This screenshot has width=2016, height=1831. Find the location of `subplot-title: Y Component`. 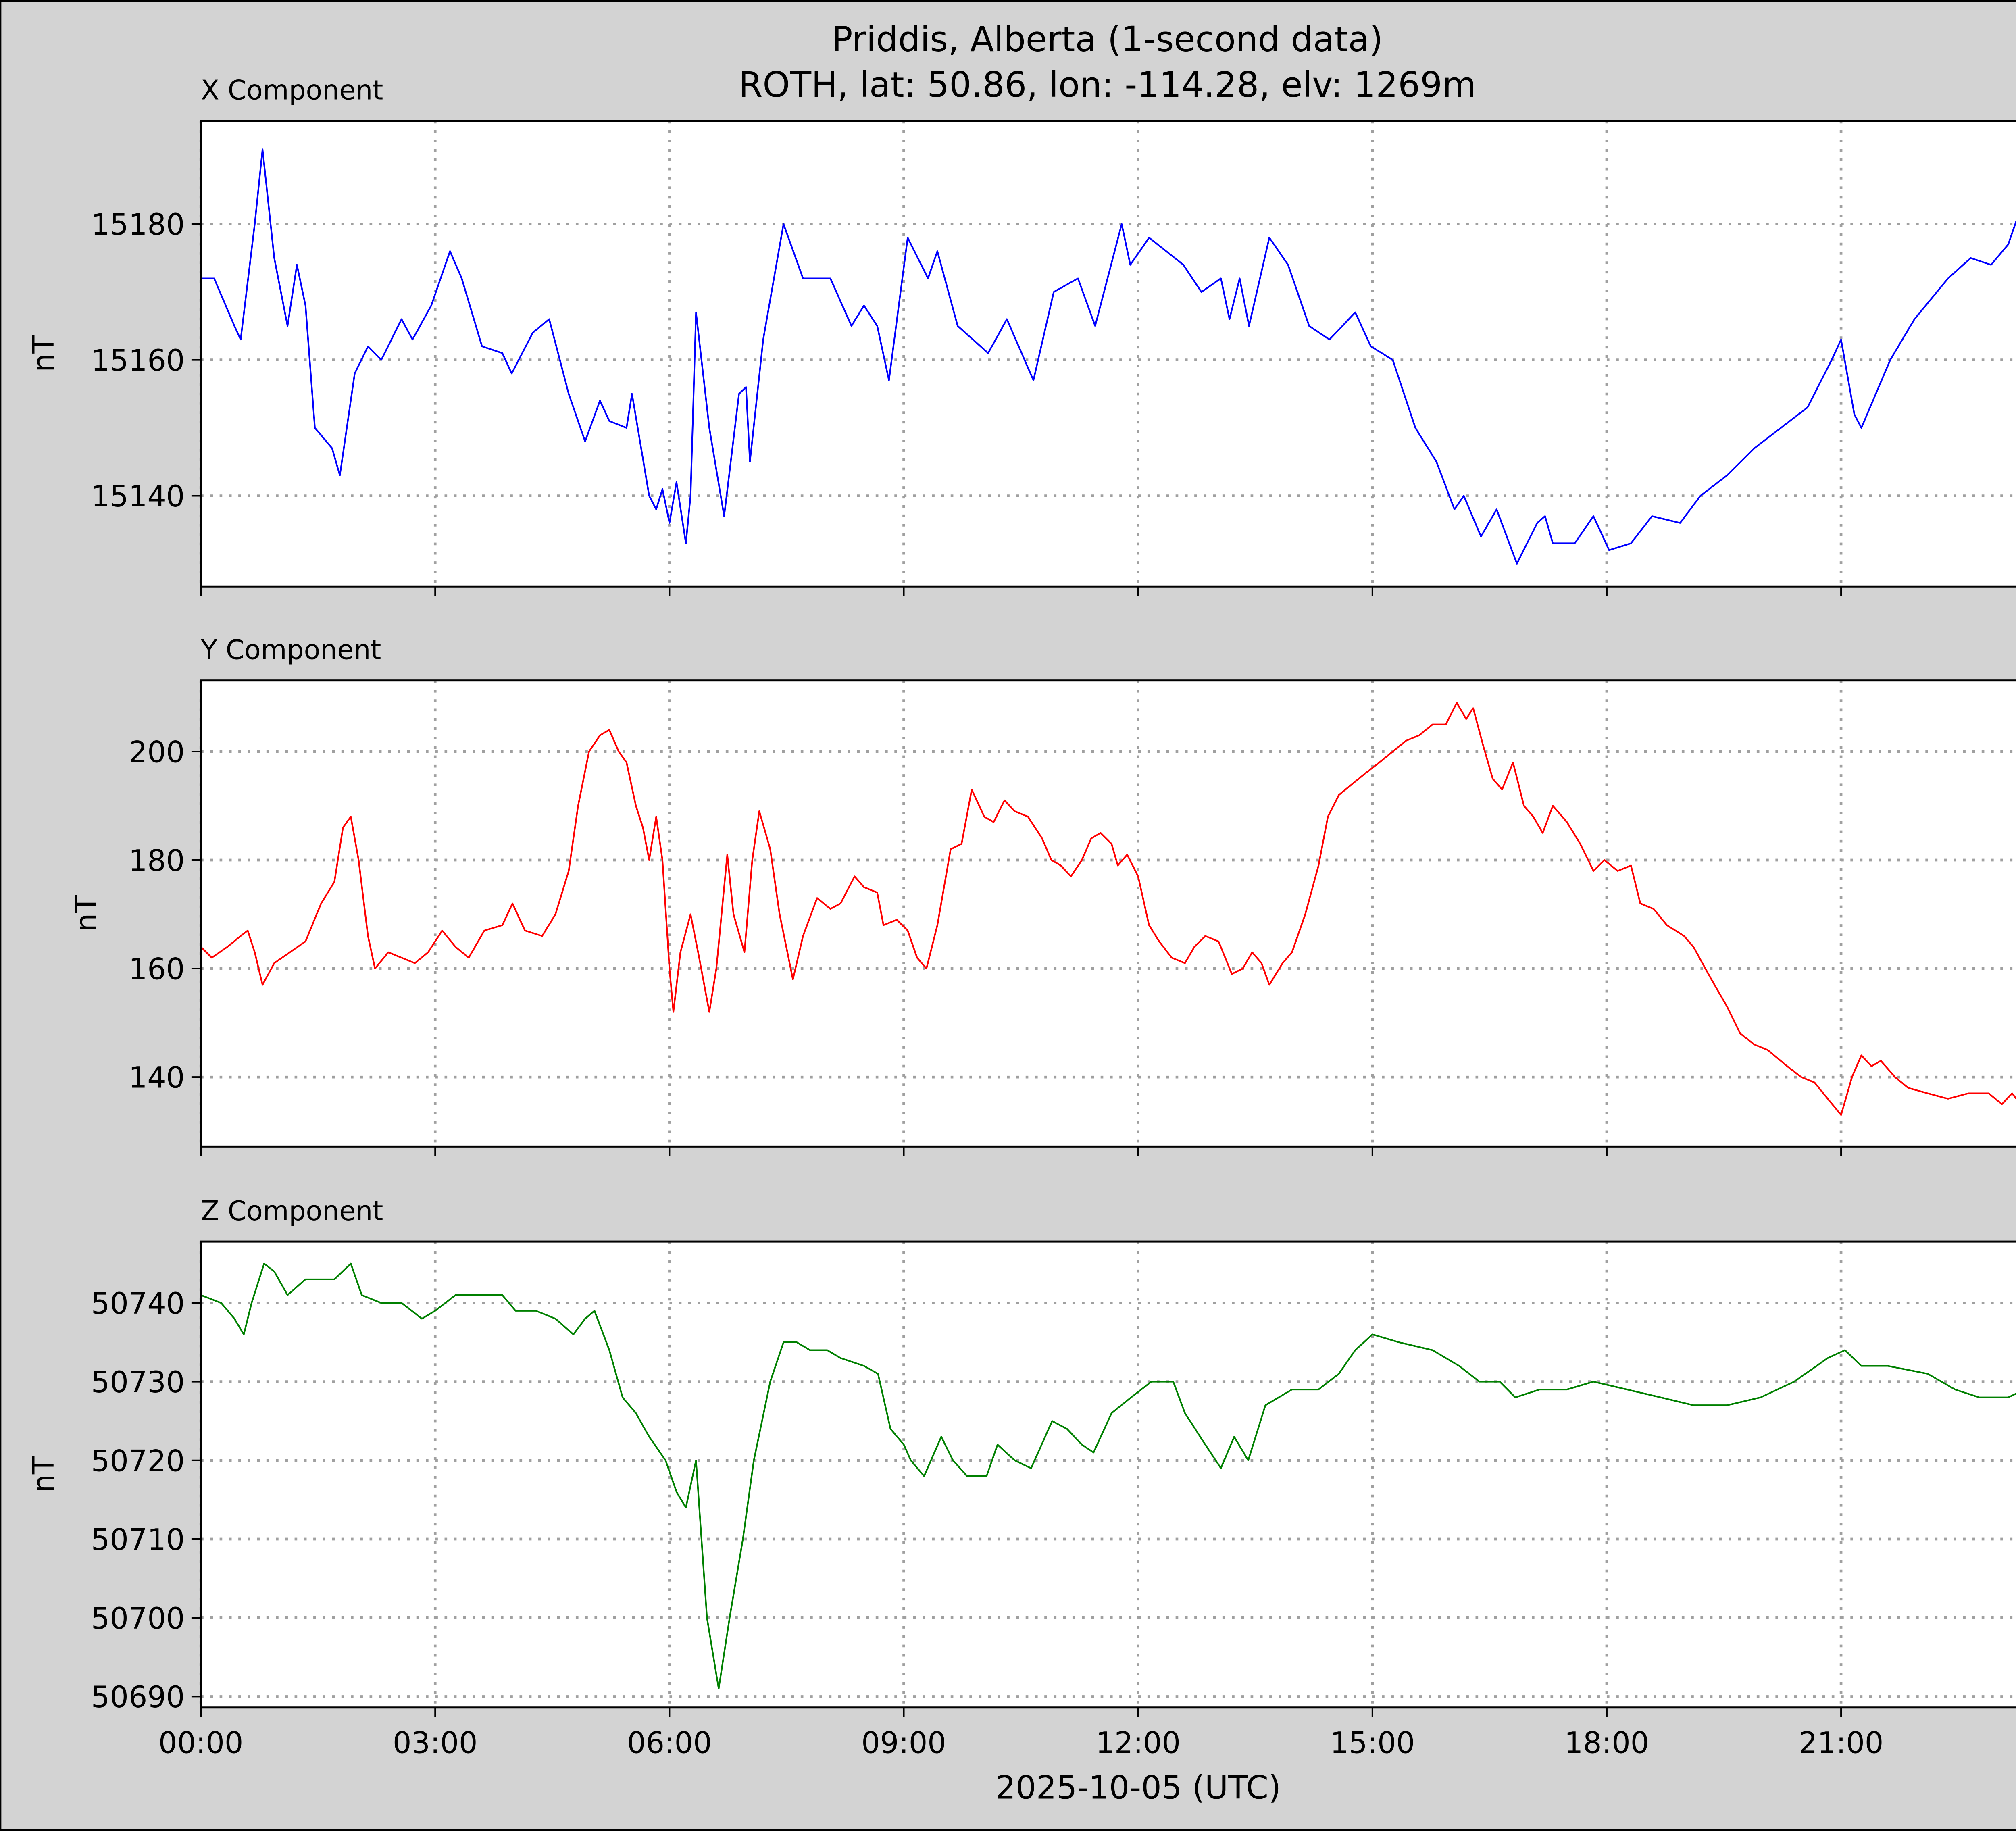

subplot-title: Y Component is located at coordinates (290, 650).